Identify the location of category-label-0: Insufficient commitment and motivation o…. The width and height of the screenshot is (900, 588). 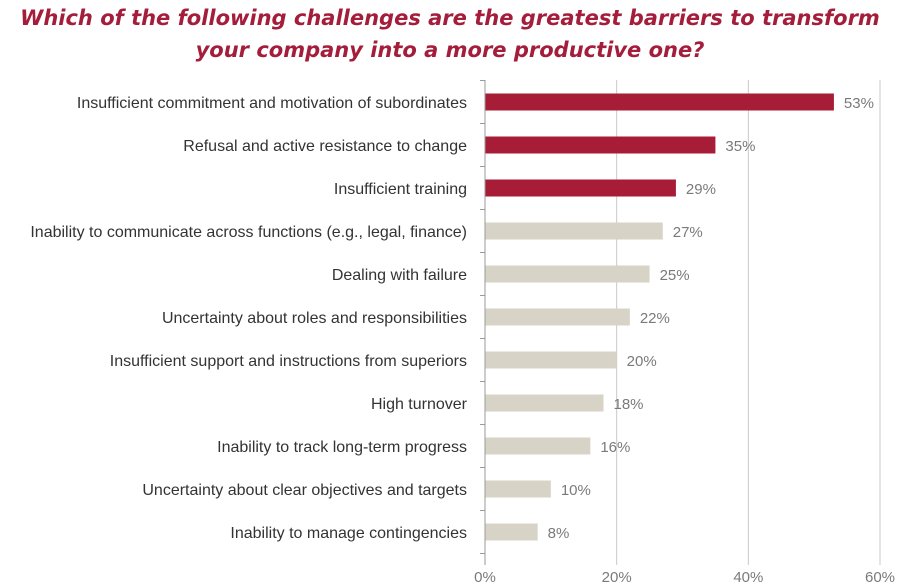
(272, 103).